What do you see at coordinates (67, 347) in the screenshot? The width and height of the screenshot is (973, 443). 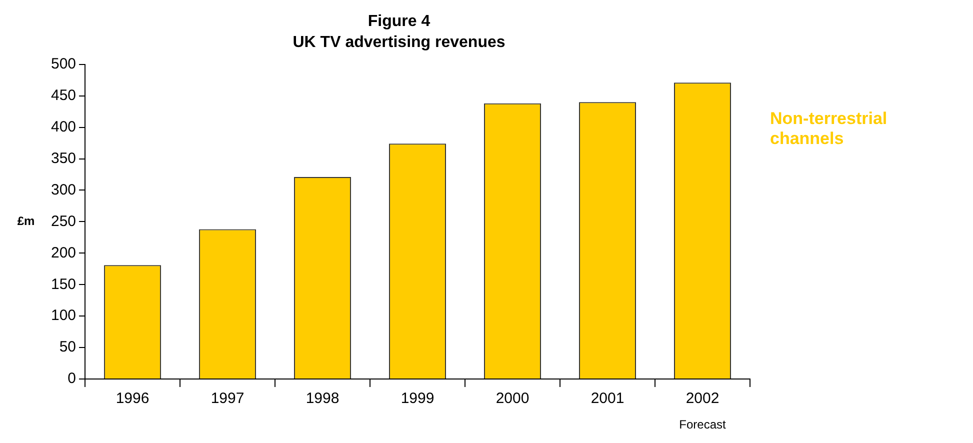 I see `y-tick-label: 50` at bounding box center [67, 347].